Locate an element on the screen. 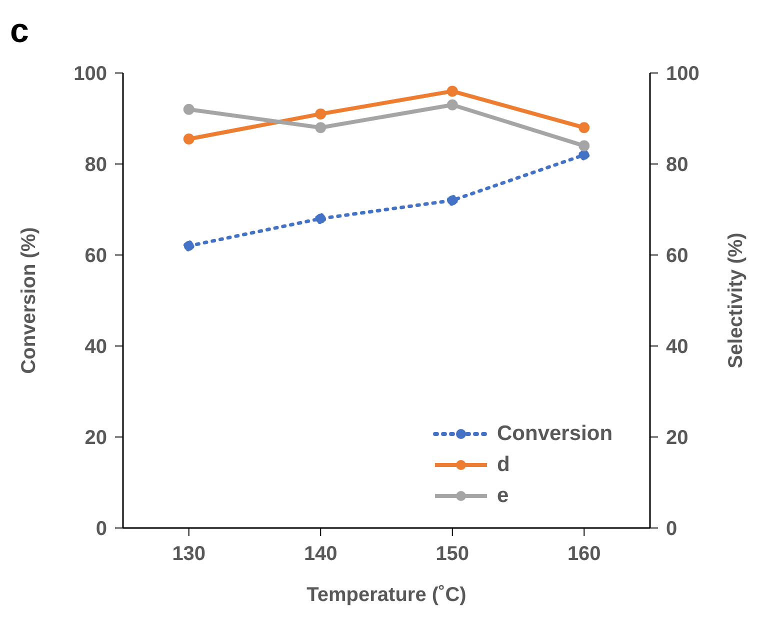 Image resolution: width=763 pixels, height=623 pixels. legend-label: d is located at coordinates (503, 465).